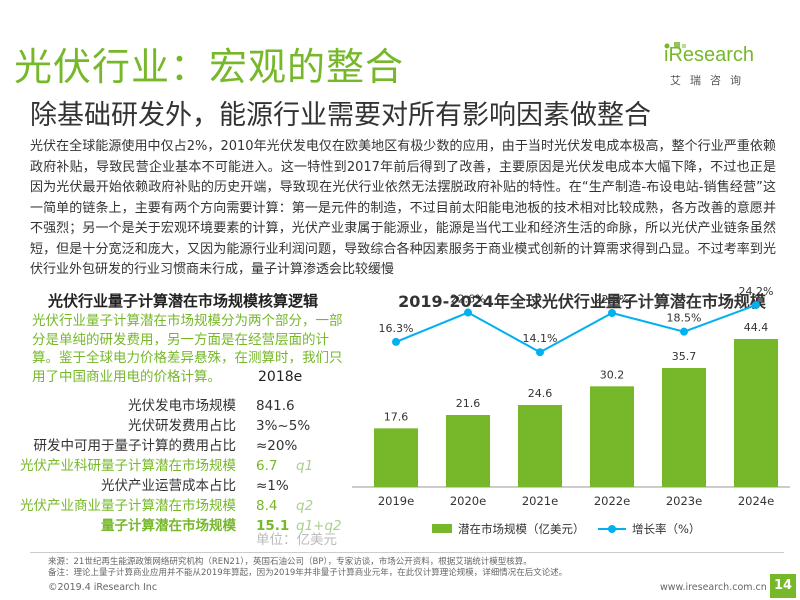 The height and width of the screenshot is (600, 800). Describe the element at coordinates (713, 587) in the screenshot. I see `website: www.iresearch.com.cn` at that location.